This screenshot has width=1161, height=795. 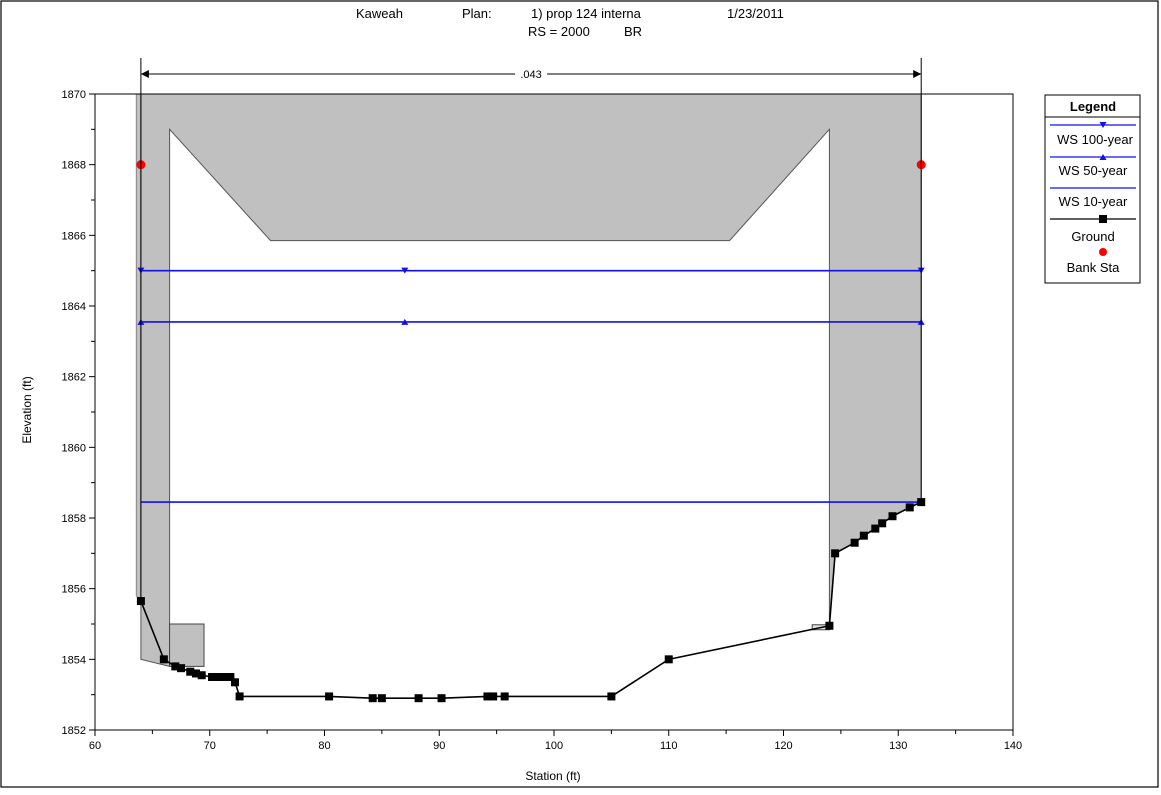 I want to click on legend-item-bank-sta: Bank Sta, so click(x=1094, y=267).